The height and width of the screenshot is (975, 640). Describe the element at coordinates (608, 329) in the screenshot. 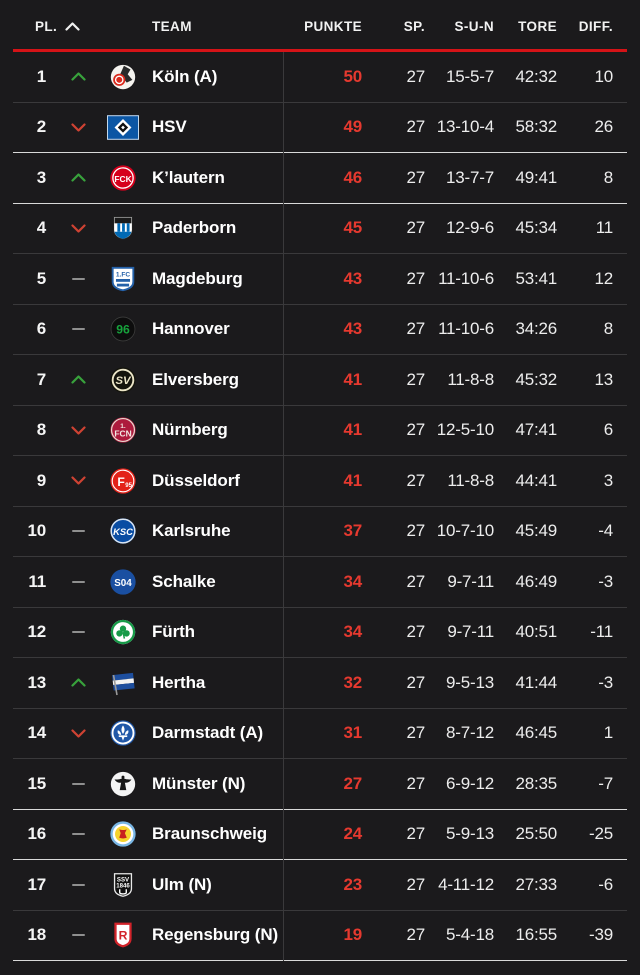

I see `goal-diff-value: 8` at that location.